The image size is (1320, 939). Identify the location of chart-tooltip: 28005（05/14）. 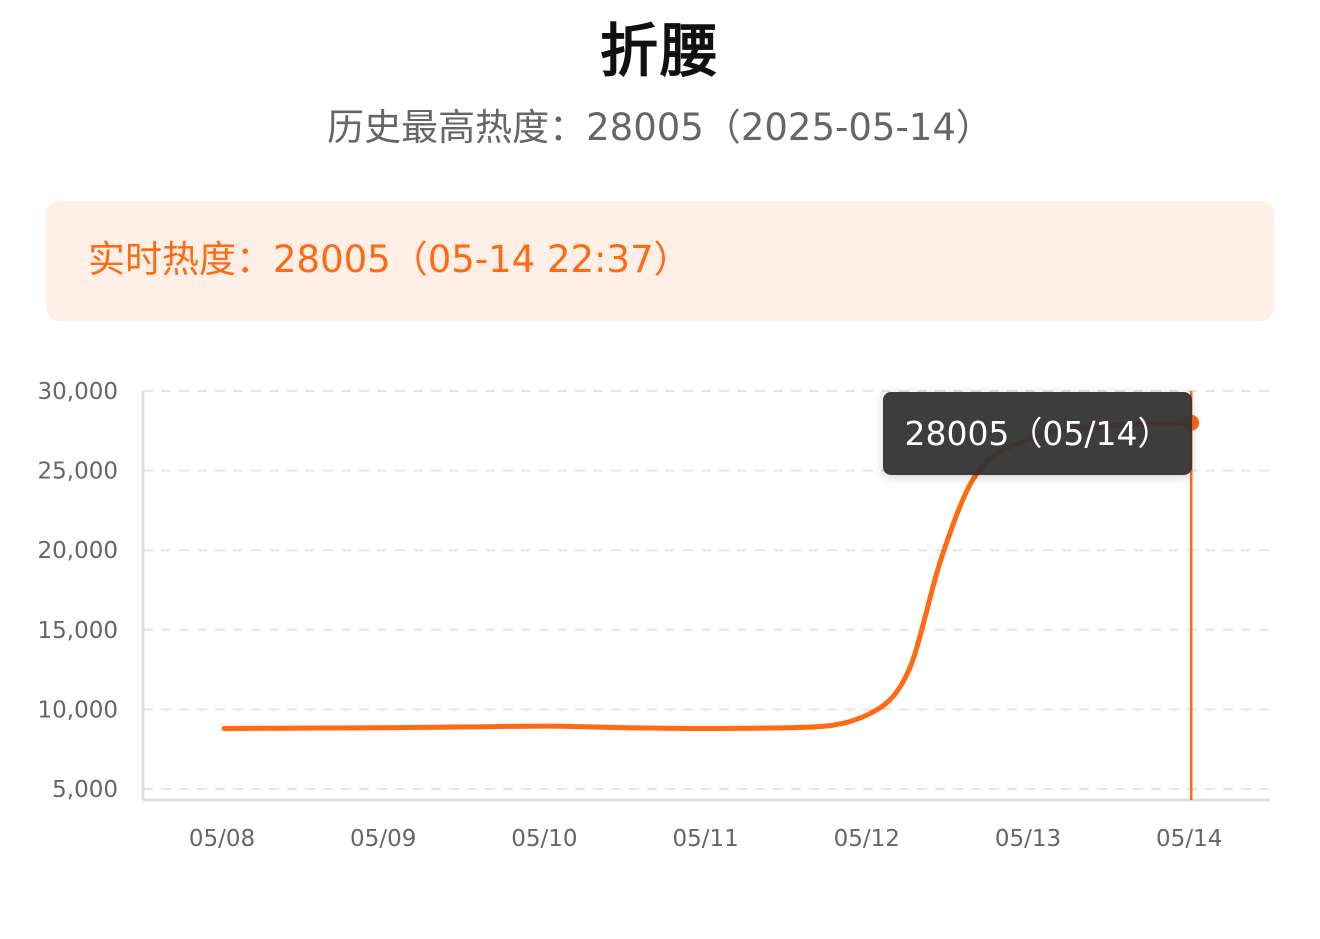
(1037, 433).